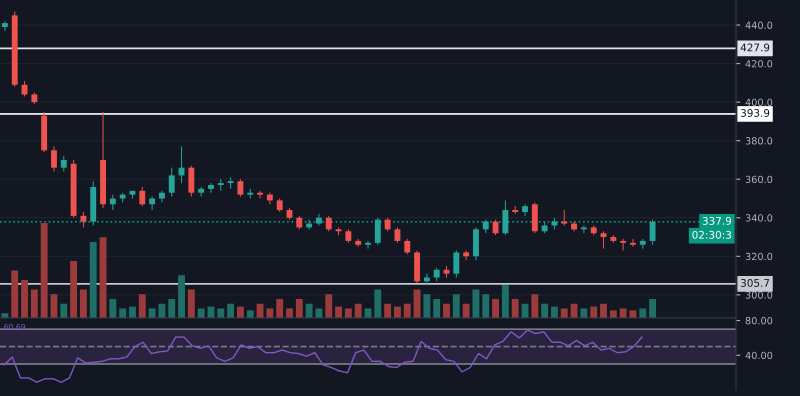 This screenshot has height=396, width=800. I want to click on y-tick-label: 320.0, so click(759, 256).